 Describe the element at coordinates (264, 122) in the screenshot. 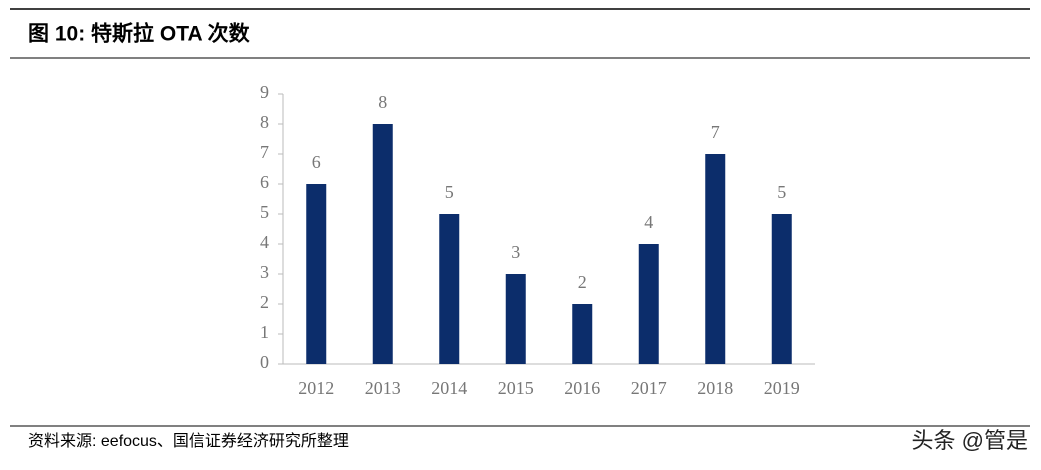

I see `y-tick-label: 8` at that location.